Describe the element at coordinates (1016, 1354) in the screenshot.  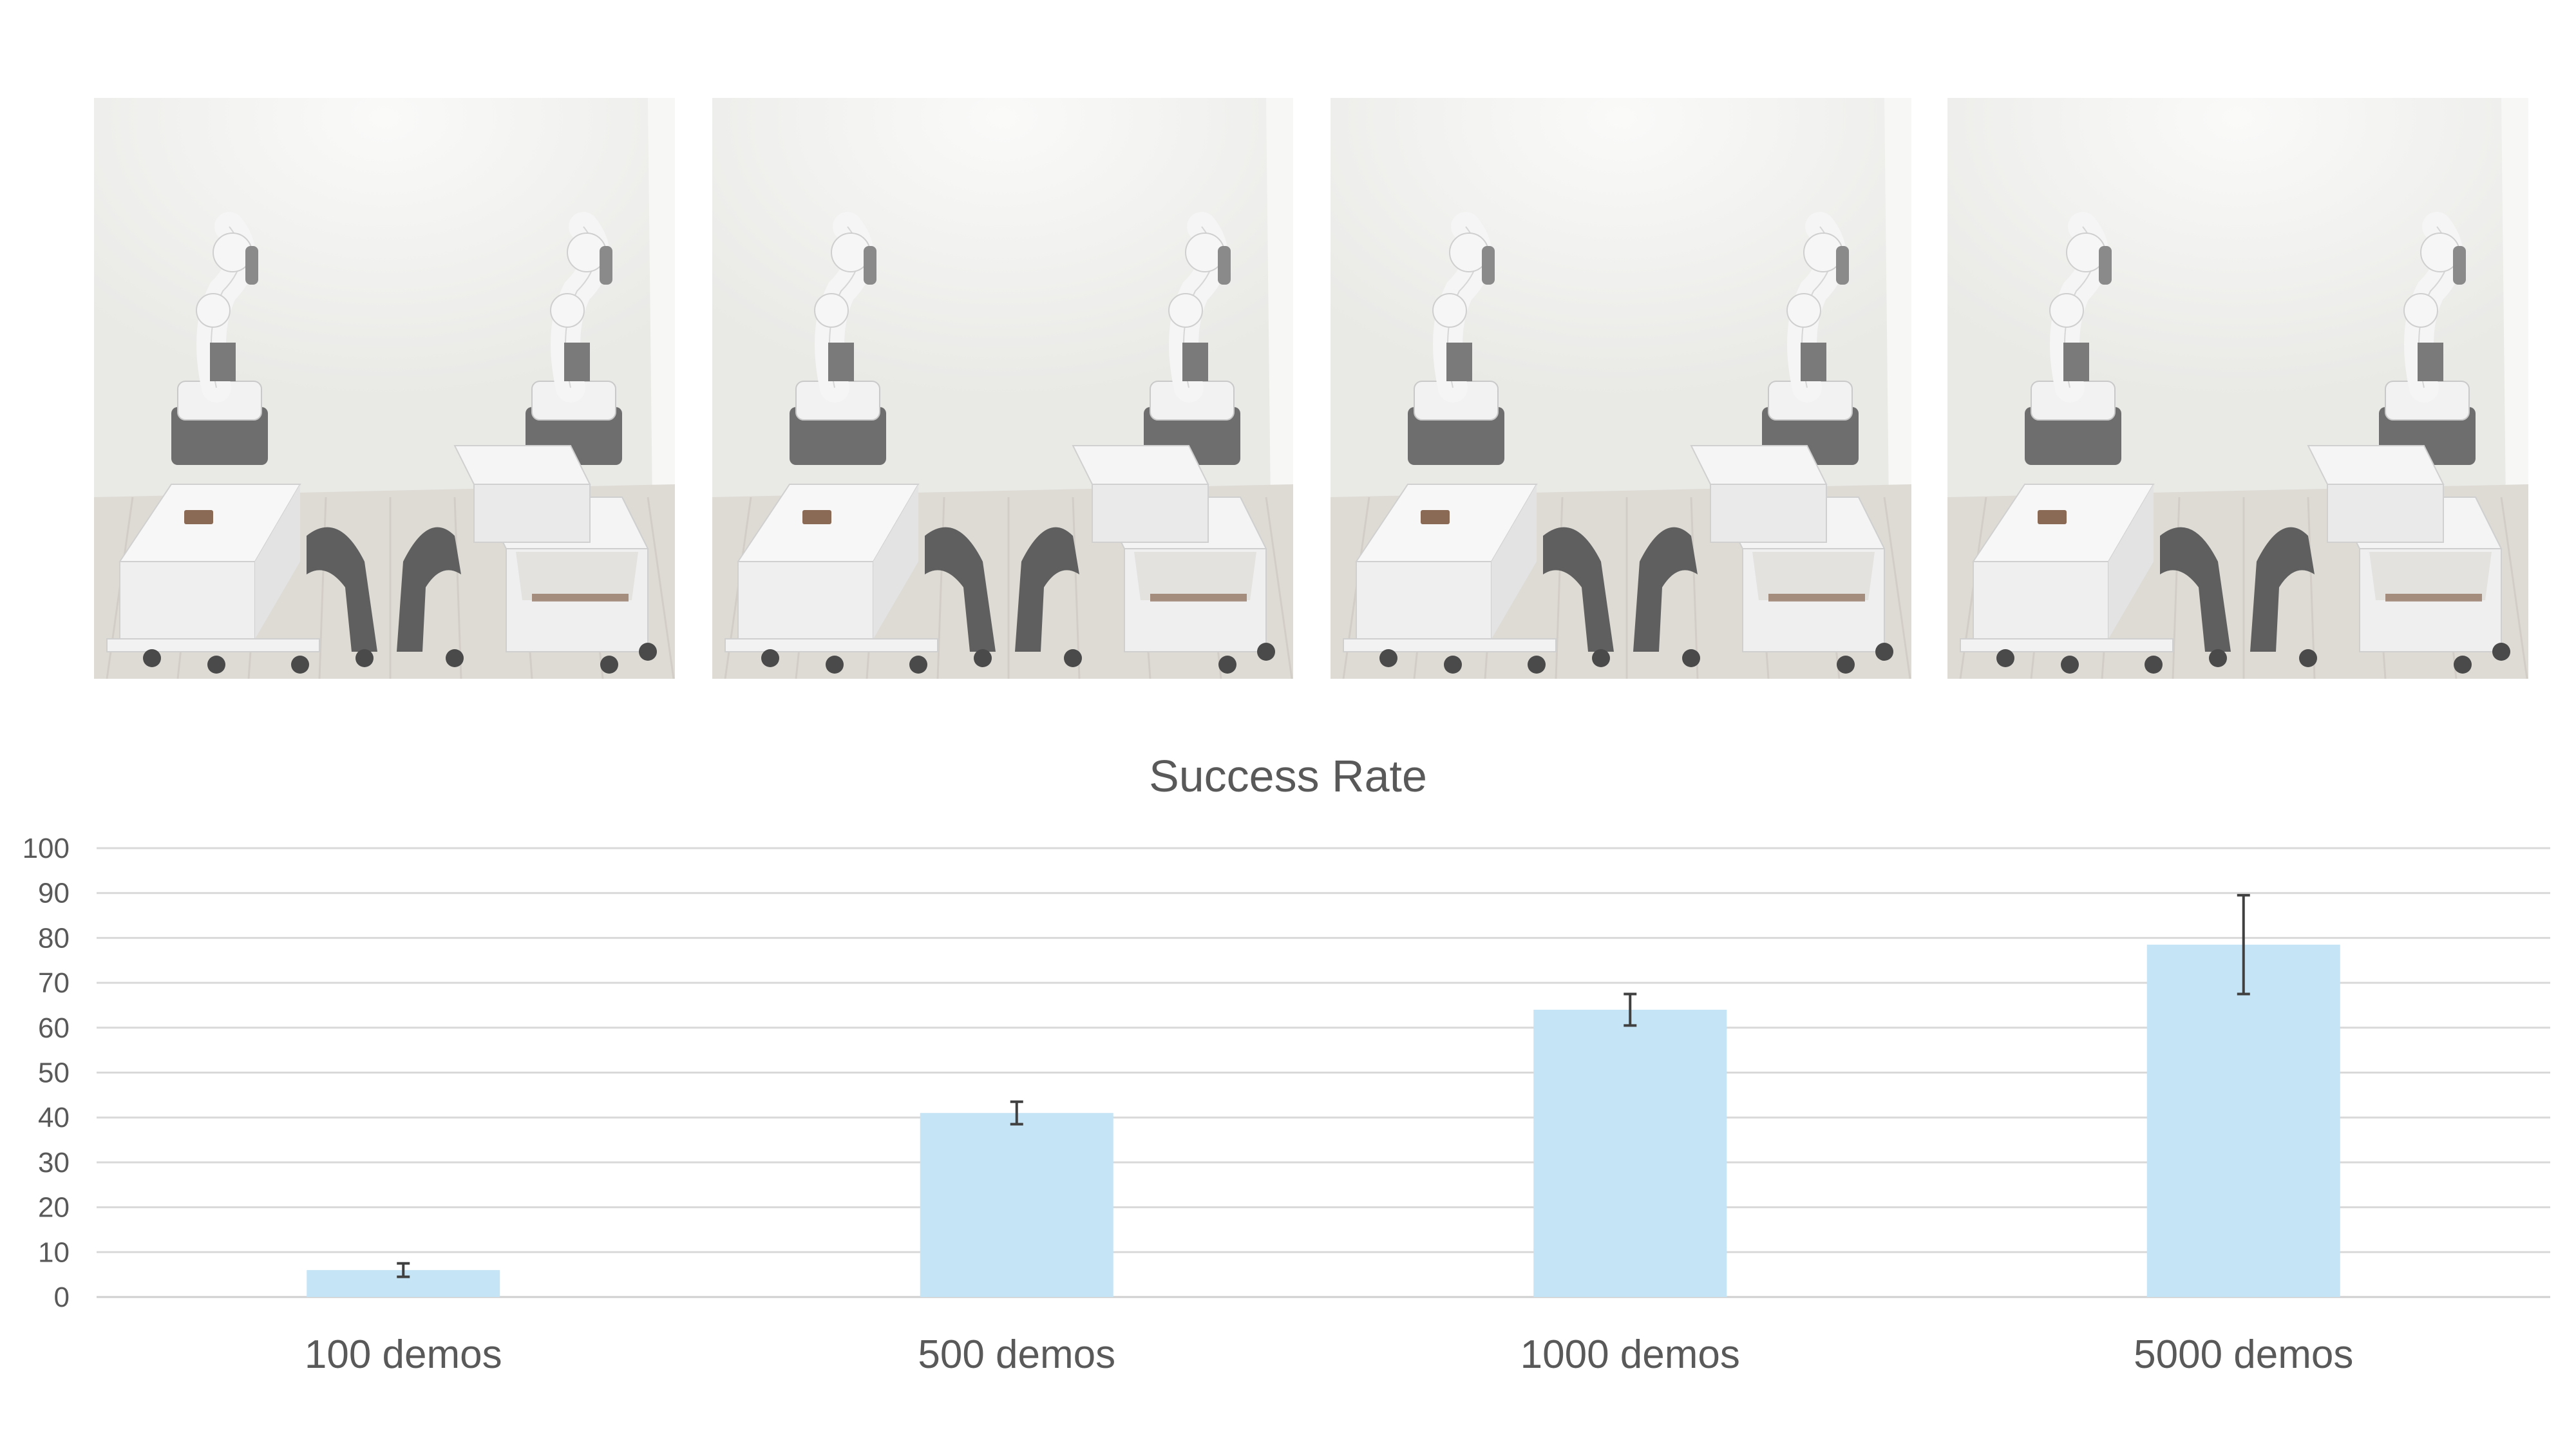
I see `x-tick-label: 500 demos` at that location.